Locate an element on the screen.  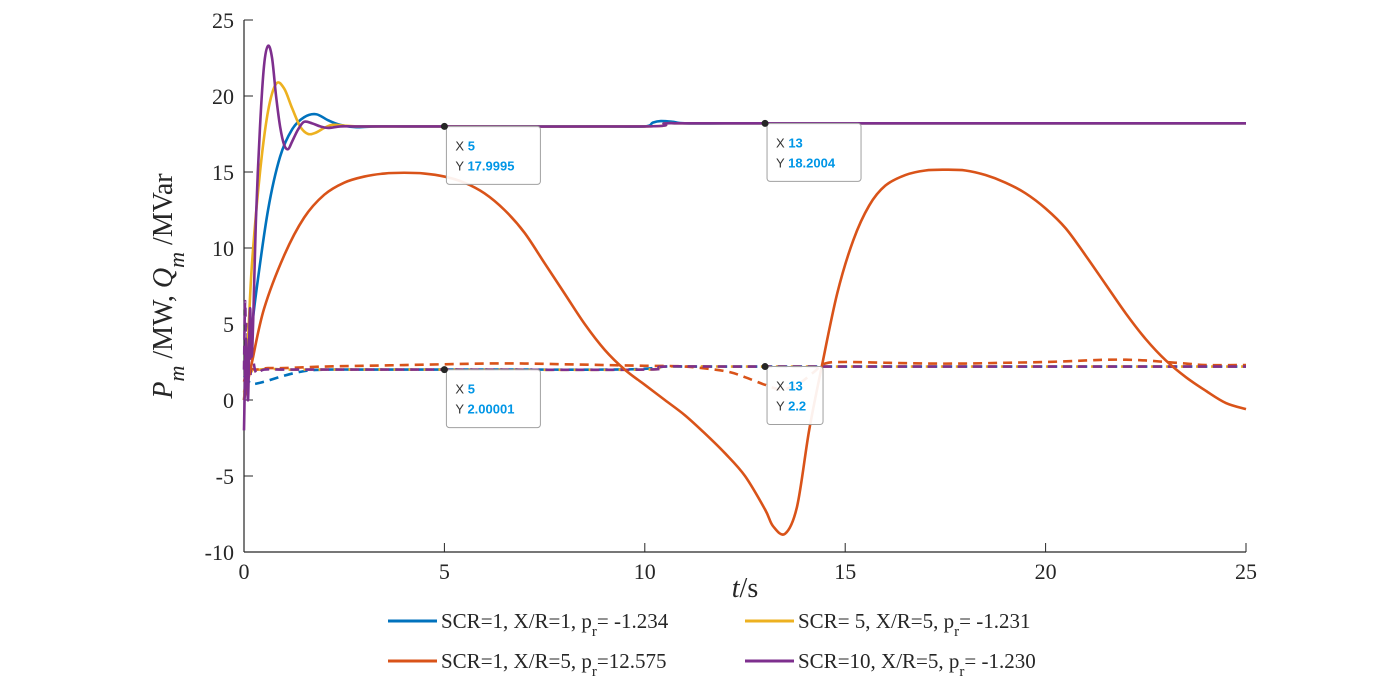
legend-item-series-4: SCR=10, X/R=5, pr= -1.230 is located at coordinates (890, 664).